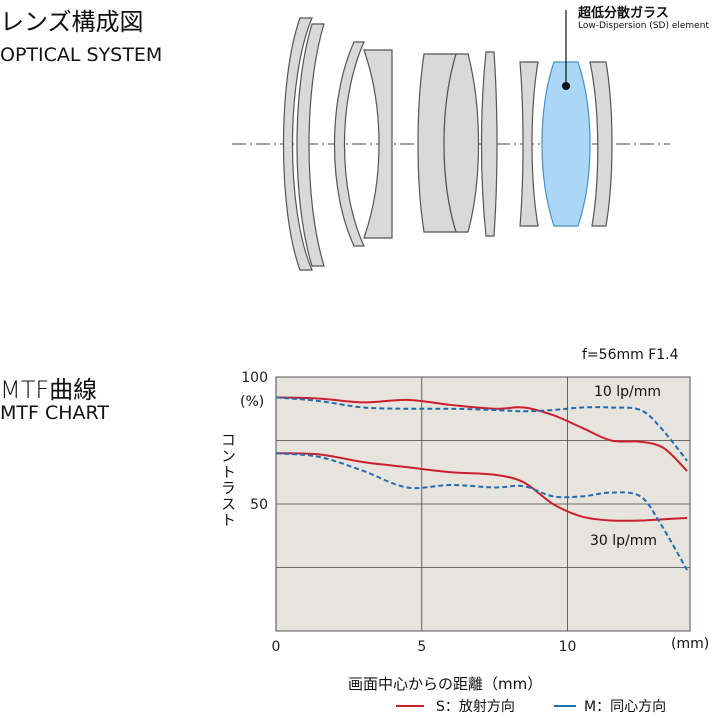 This screenshot has width=720, height=718. What do you see at coordinates (643, 26) in the screenshot?
I see `sd-label-en: Low-Dispersion (SD) element` at bounding box center [643, 26].